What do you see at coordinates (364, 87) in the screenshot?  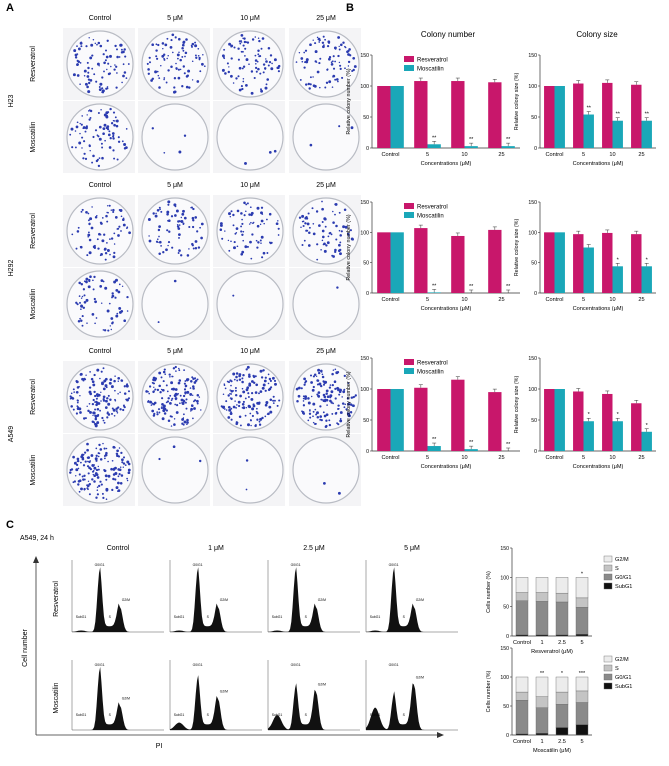 I see `y-tick-label: 100` at bounding box center [364, 87].